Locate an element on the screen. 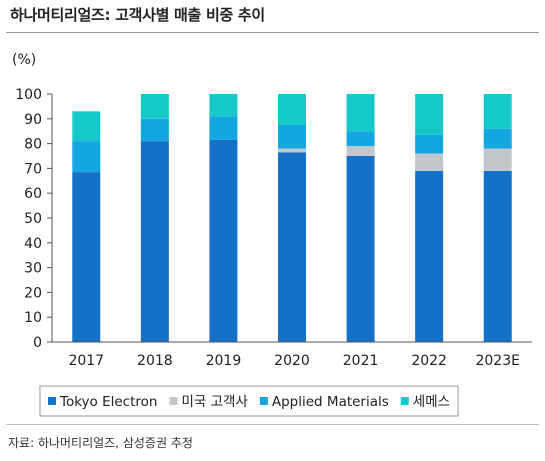 Image resolution: width=545 pixels, height=461 pixels. bar-segment-세메스-2019 is located at coordinates (223, 105).